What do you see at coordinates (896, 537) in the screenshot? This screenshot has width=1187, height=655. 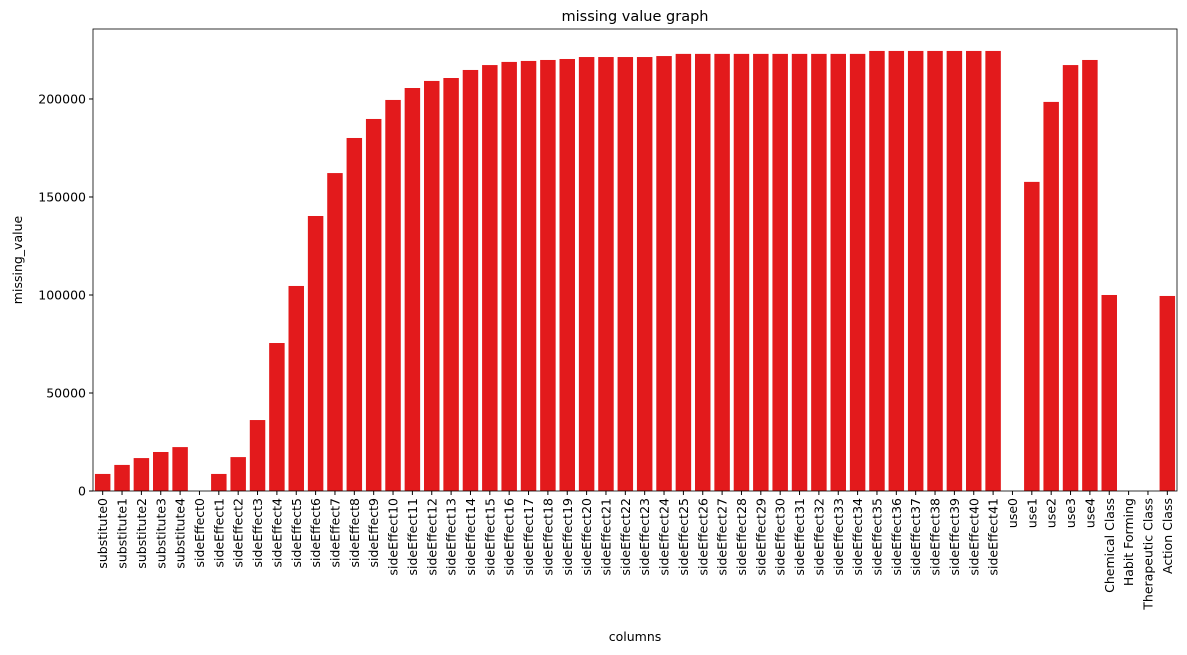 I see `x-tick-label: sideEffect36` at bounding box center [896, 537].